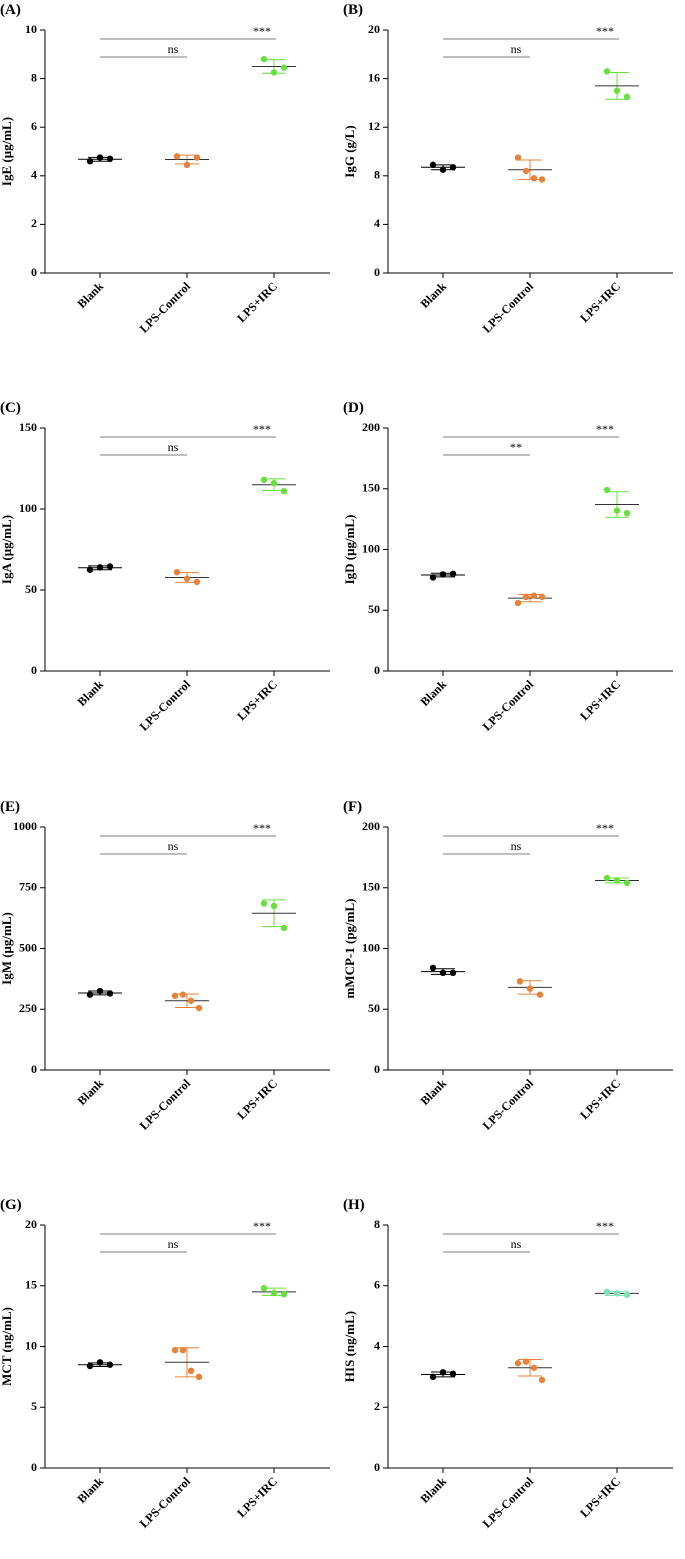 The image size is (685, 1559). Describe the element at coordinates (371, 427) in the screenshot. I see `y-tick-label: 200` at that location.